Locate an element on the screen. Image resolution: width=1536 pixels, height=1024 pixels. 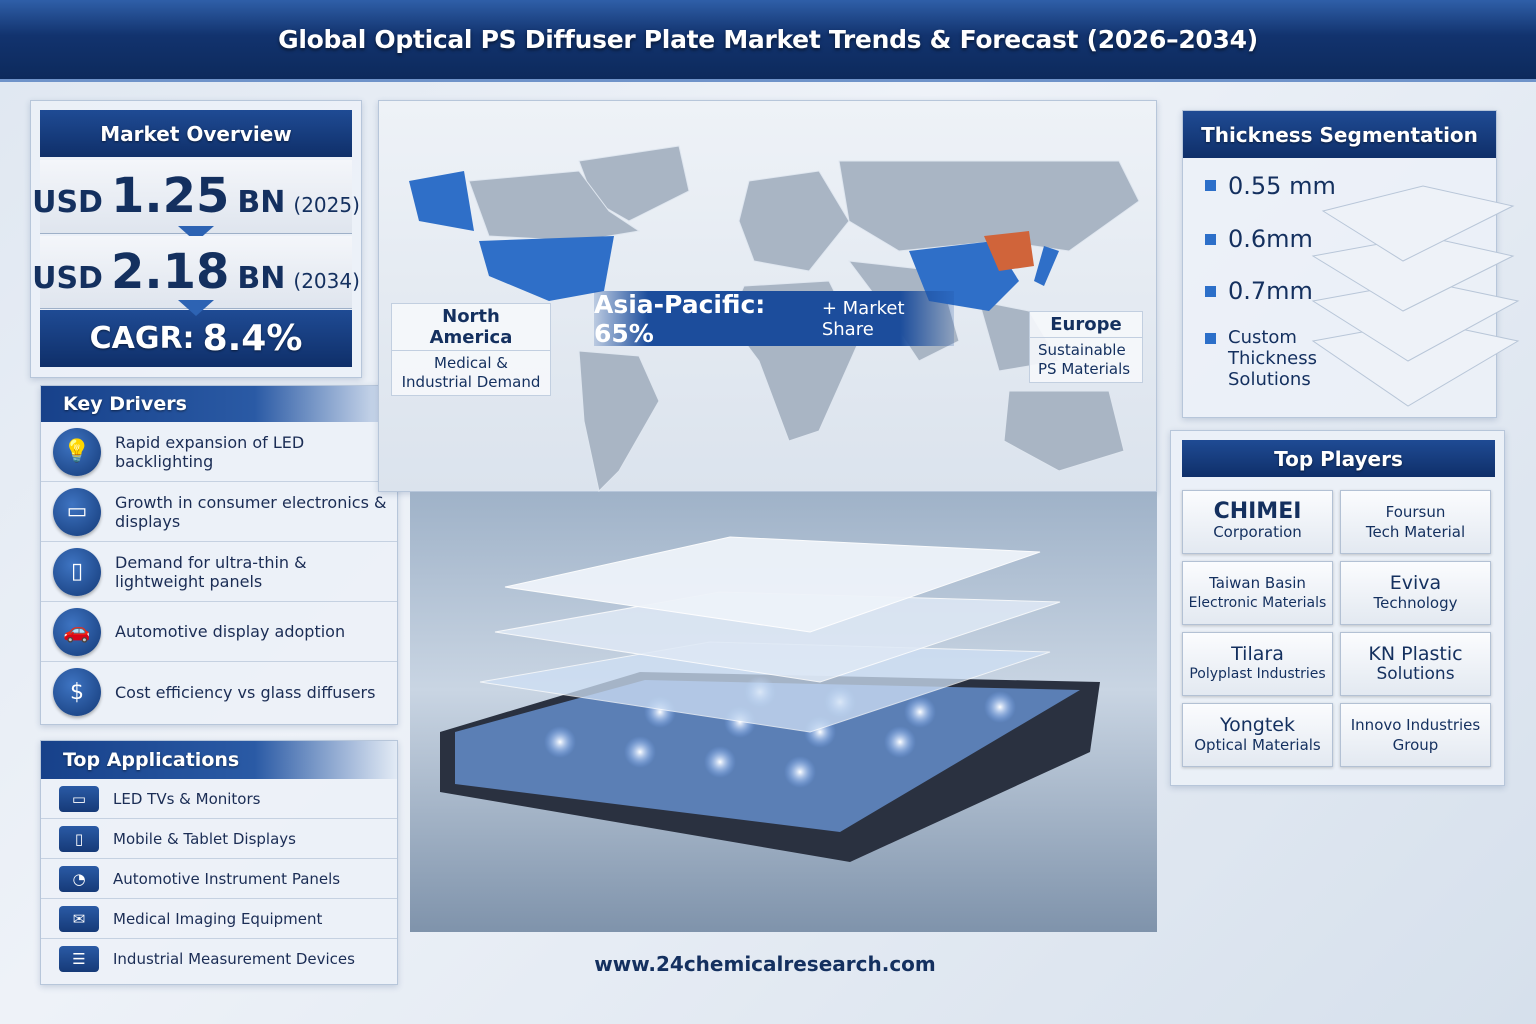
top-applications-heading: Top Applications is located at coordinates (219, 760).